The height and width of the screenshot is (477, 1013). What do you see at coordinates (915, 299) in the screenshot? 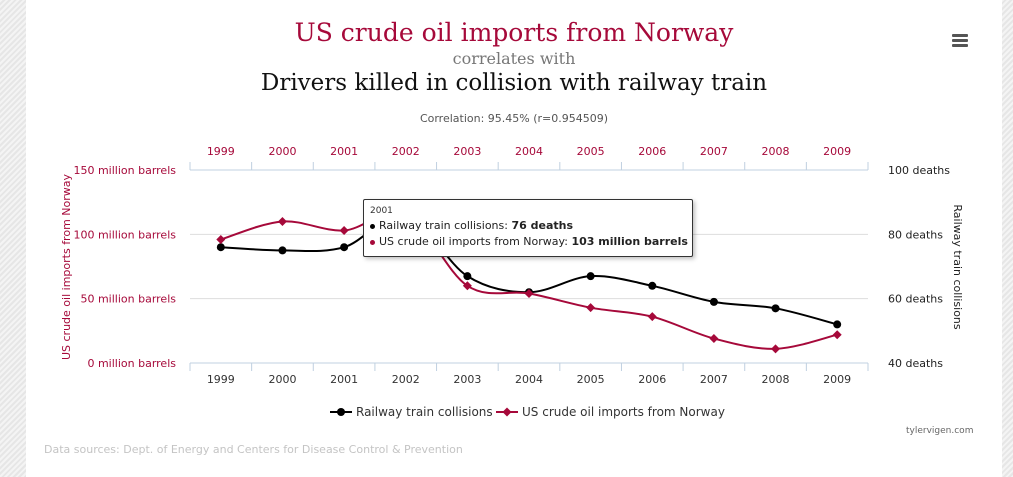
I see `y-right-tick-label: 60 deaths` at bounding box center [915, 299].